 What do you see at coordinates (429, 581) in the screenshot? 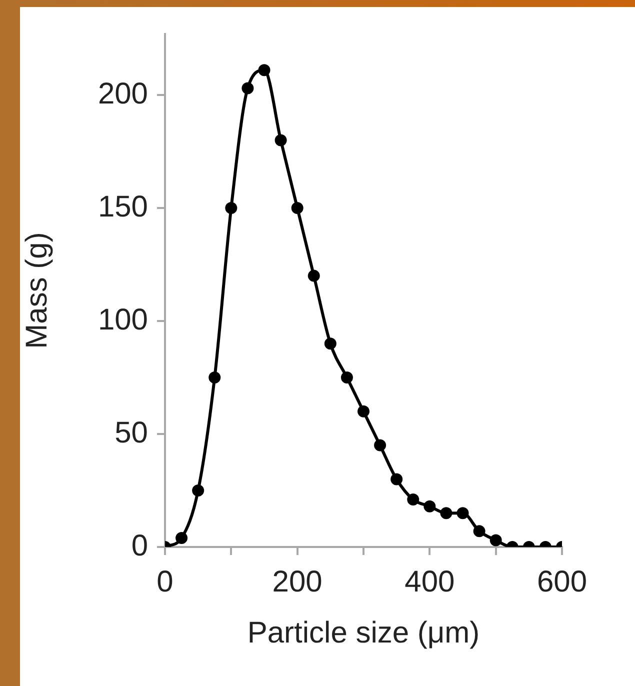
I see `x-tick-label: 400` at bounding box center [429, 581].